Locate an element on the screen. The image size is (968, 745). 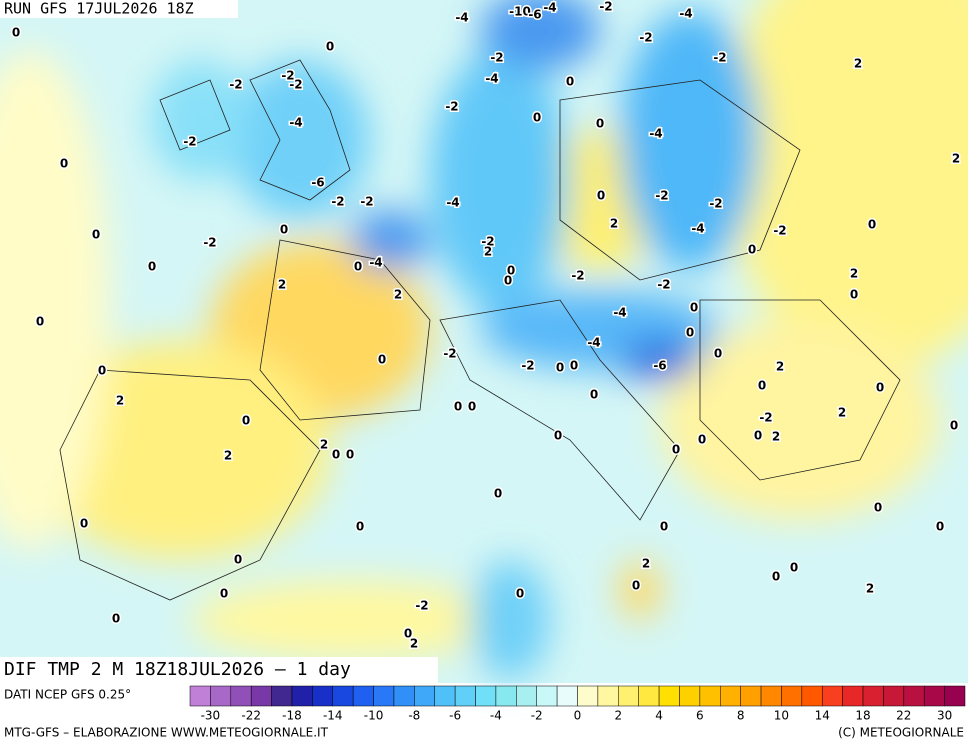
colorbar-label: -14 is located at coordinates (333, 716).